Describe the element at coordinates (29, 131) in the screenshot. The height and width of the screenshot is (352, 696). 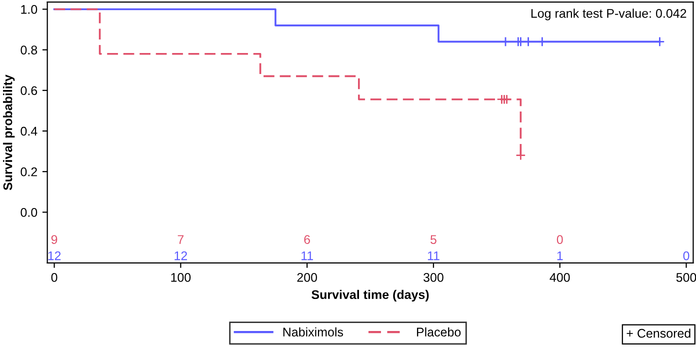
I see `y-tick-label: 0.4` at that location.